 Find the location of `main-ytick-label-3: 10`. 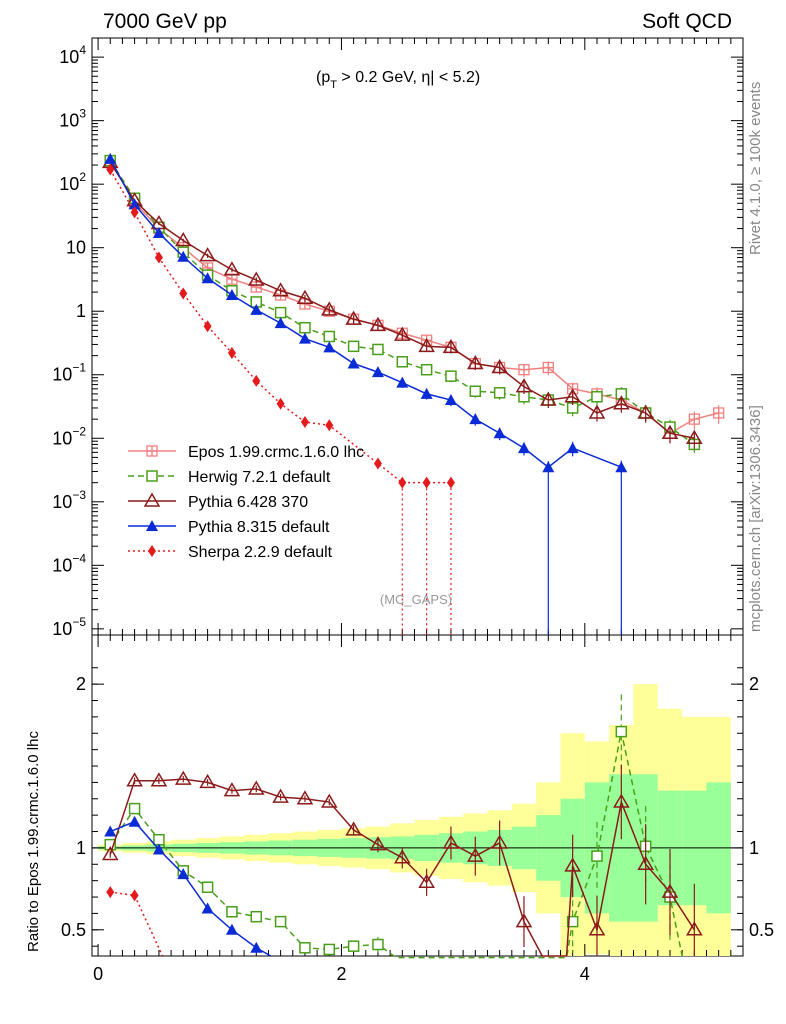

main-ytick-label-3: 10 is located at coordinates (76, 248).